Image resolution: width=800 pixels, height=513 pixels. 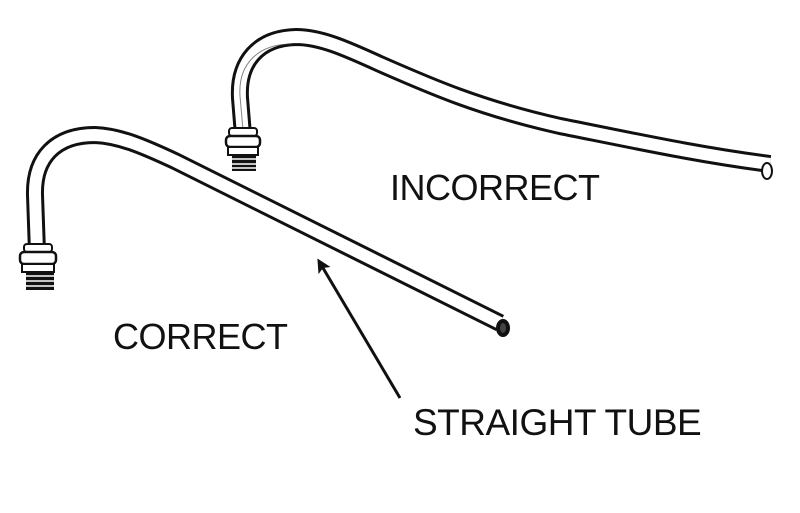 What do you see at coordinates (361, 333) in the screenshot?
I see `straight-tube-arrow` at bounding box center [361, 333].